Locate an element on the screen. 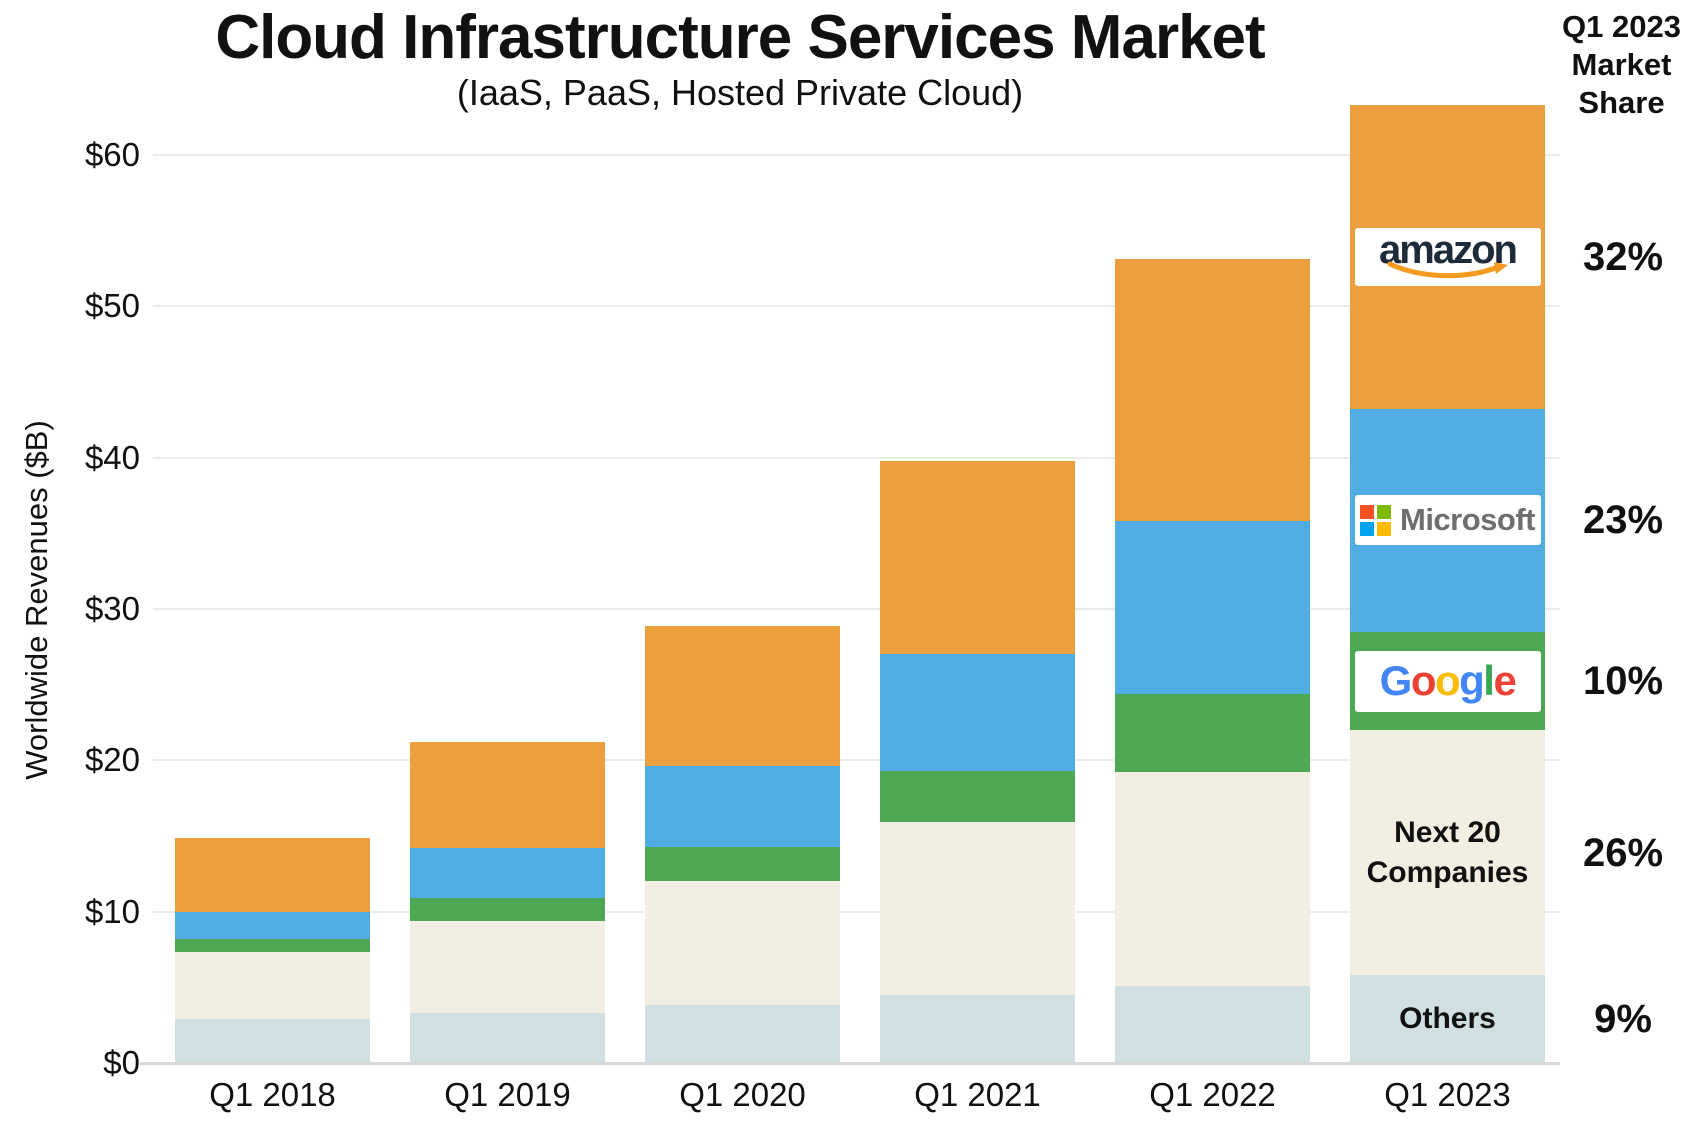 Image resolution: width=1698 pixels, height=1122 pixels. x-tick-label: Q1 2021 is located at coordinates (977, 1094).